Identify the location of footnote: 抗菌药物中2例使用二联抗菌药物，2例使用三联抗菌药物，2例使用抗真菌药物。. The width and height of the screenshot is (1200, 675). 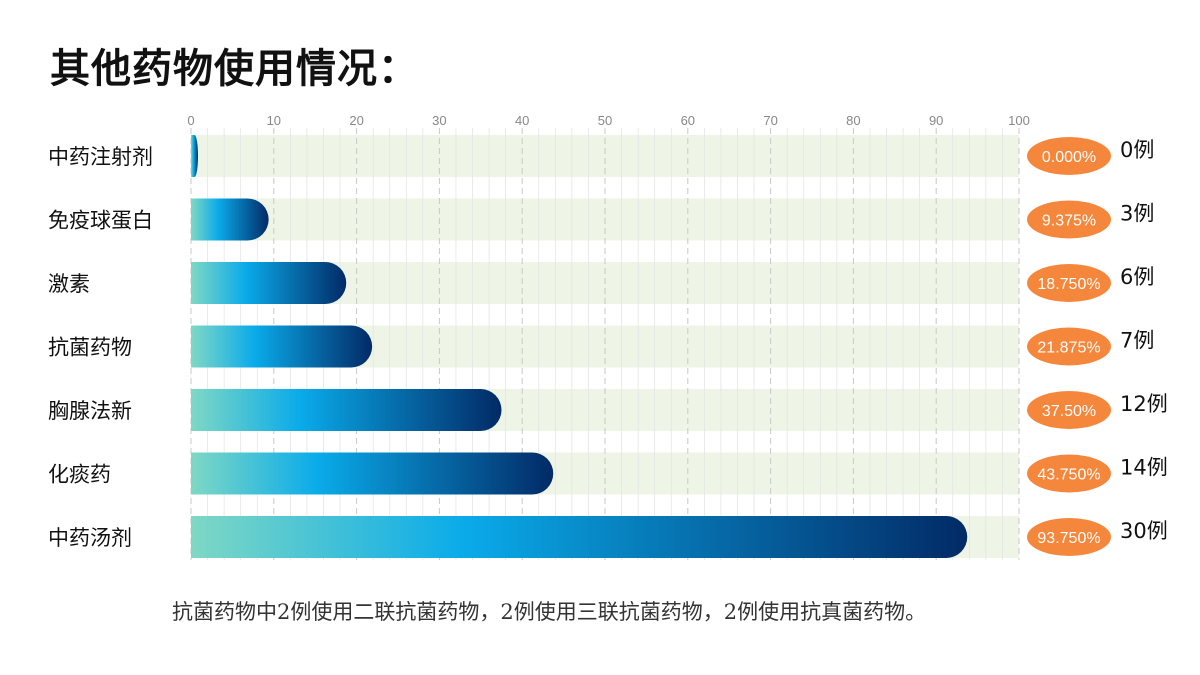
(549, 612).